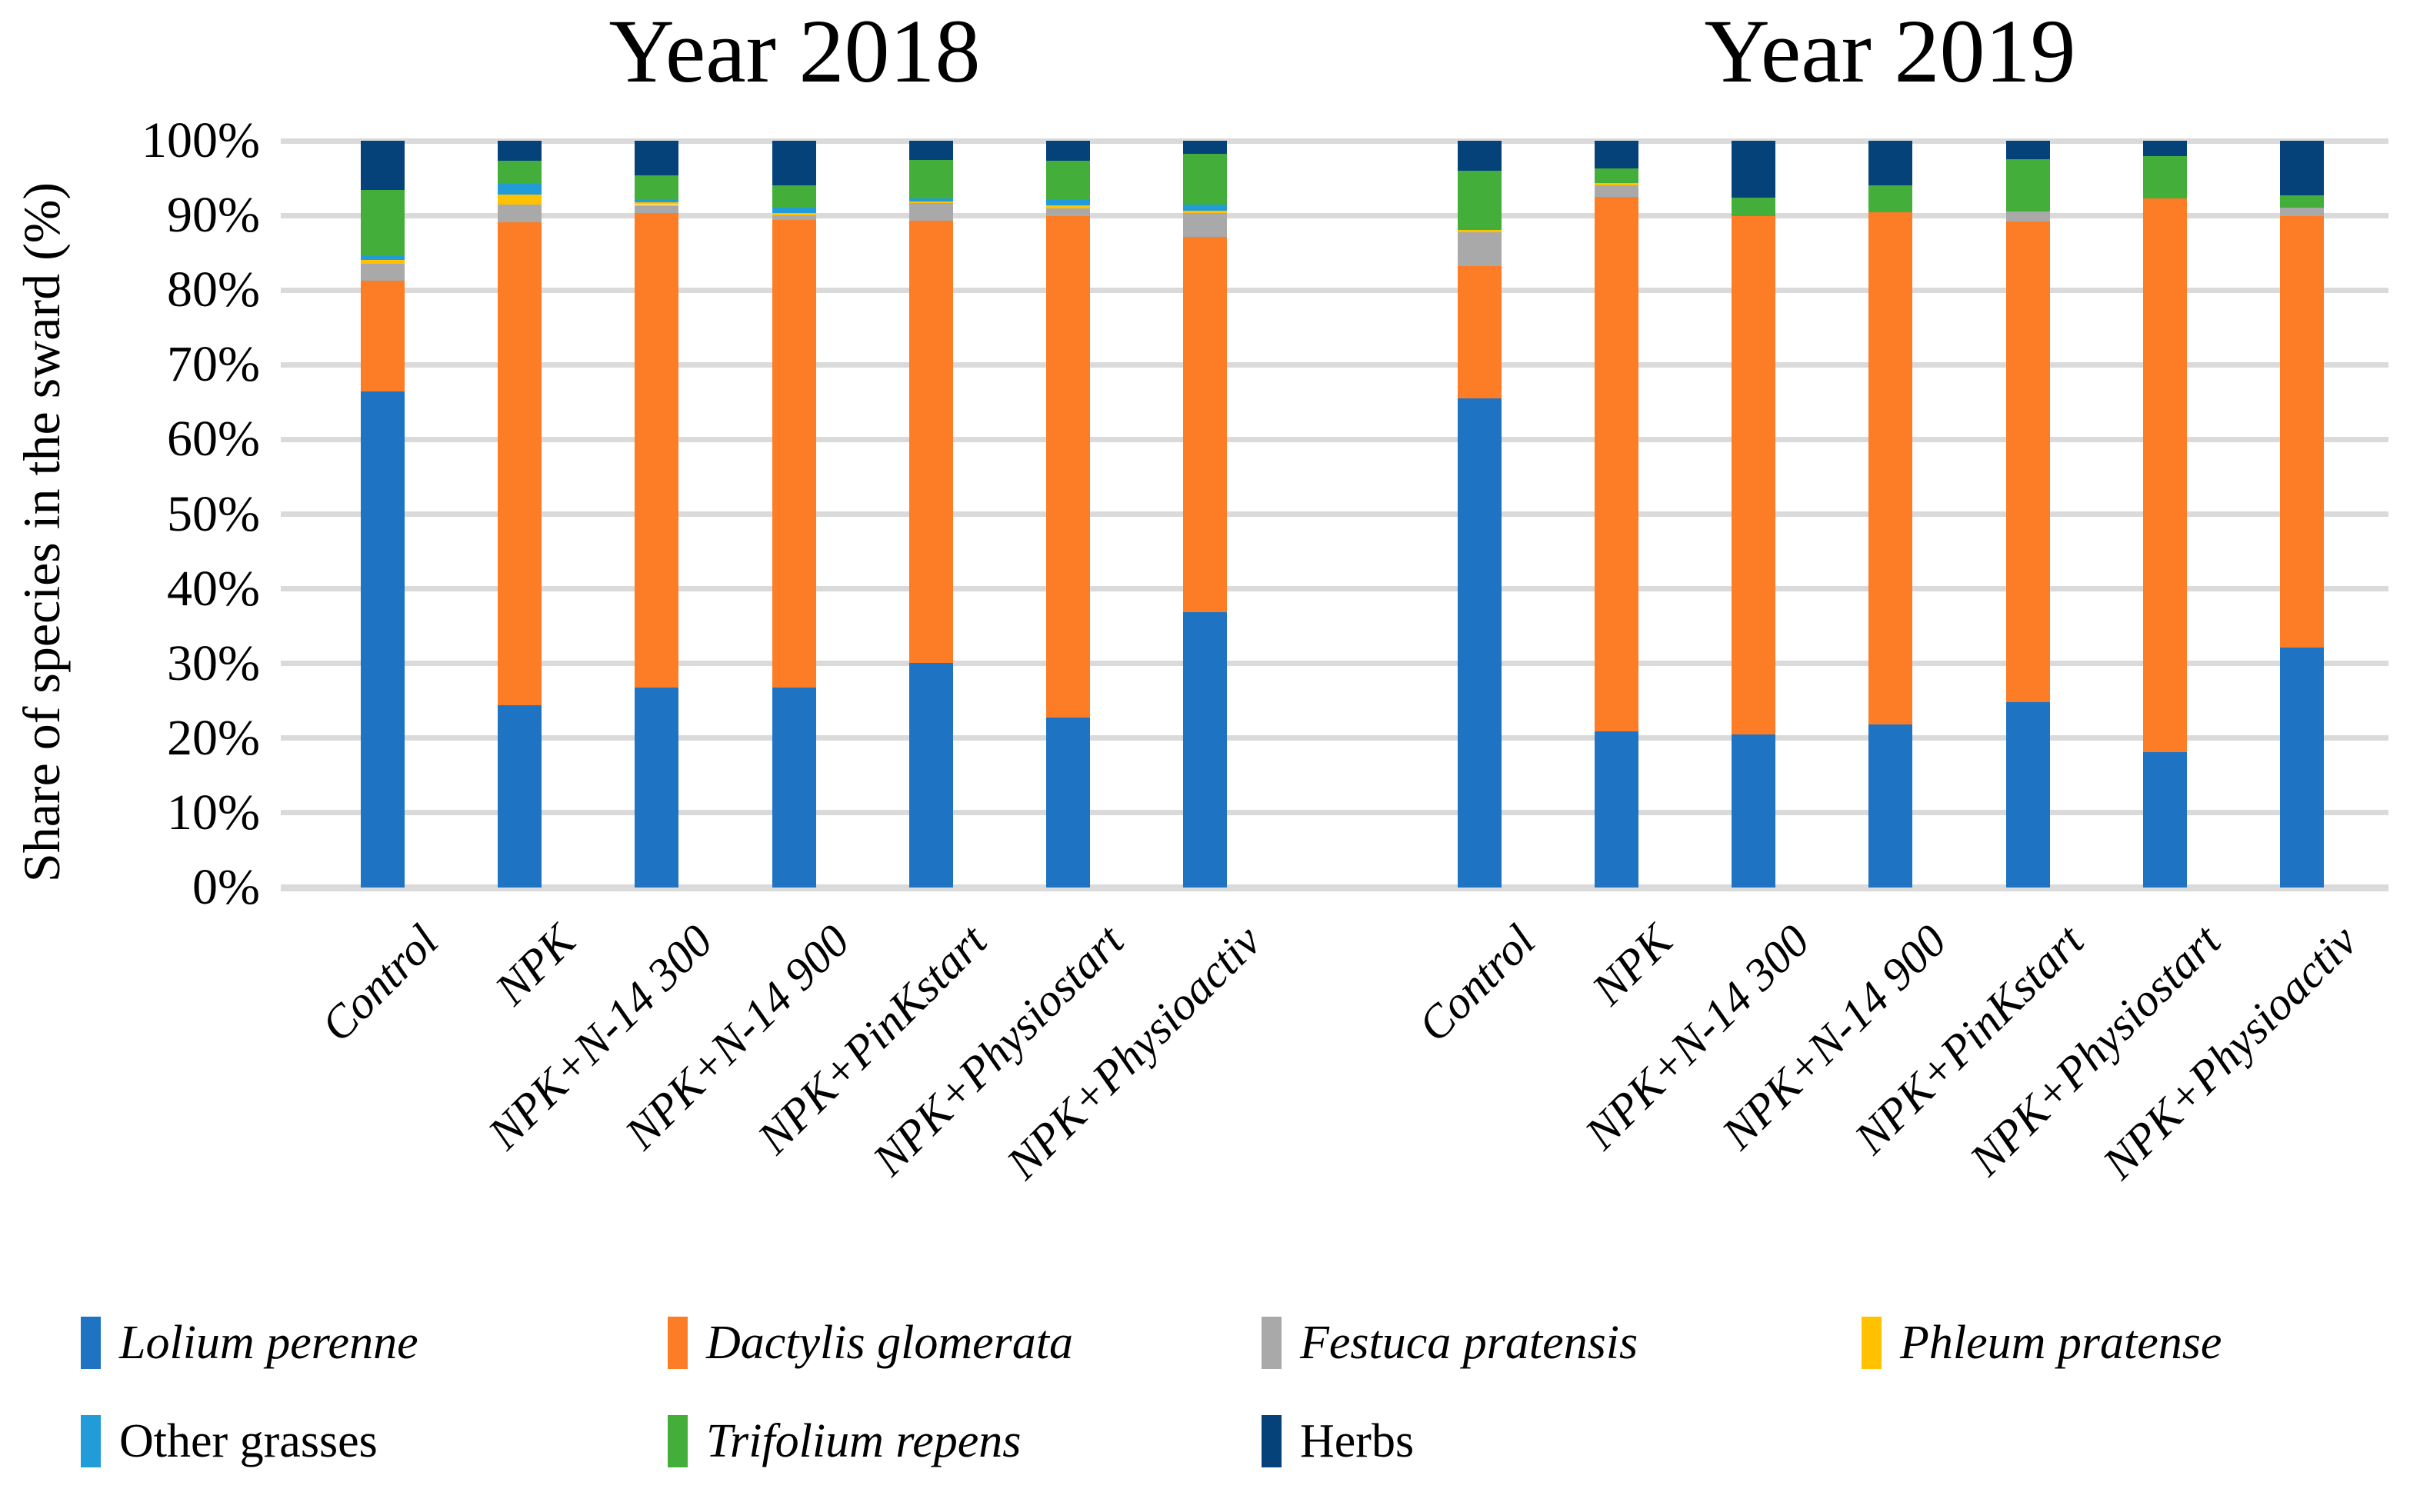 This screenshot has height=1512, width=2410. I want to click on y-tick-label-60: 60%, so click(214, 440).